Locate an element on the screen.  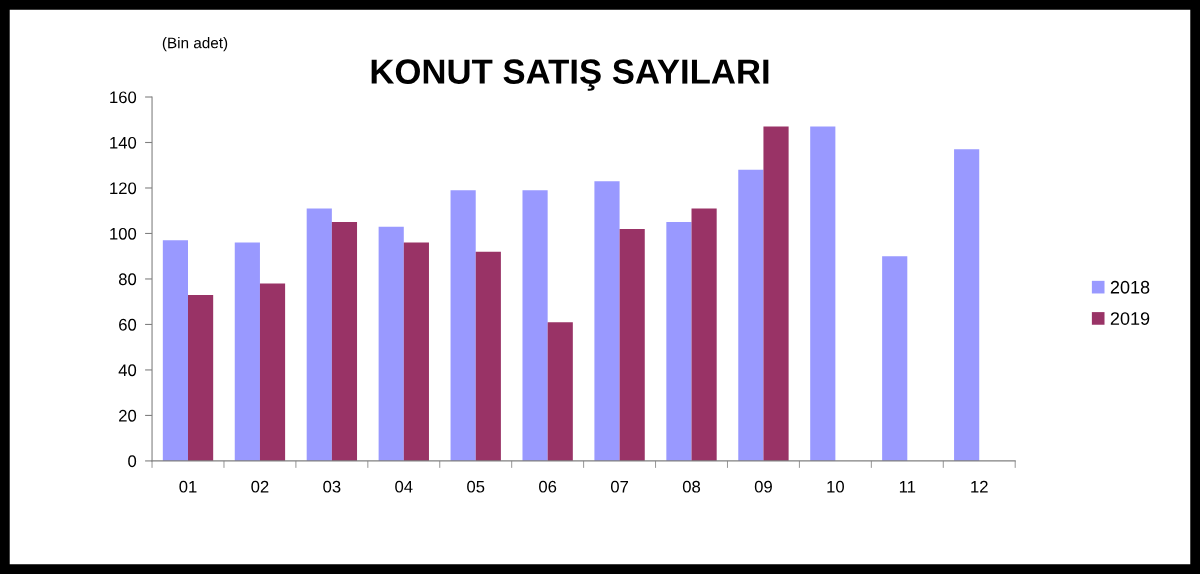
chart-title: KONUT SATIŞ SAYILARI is located at coordinates (570, 75).